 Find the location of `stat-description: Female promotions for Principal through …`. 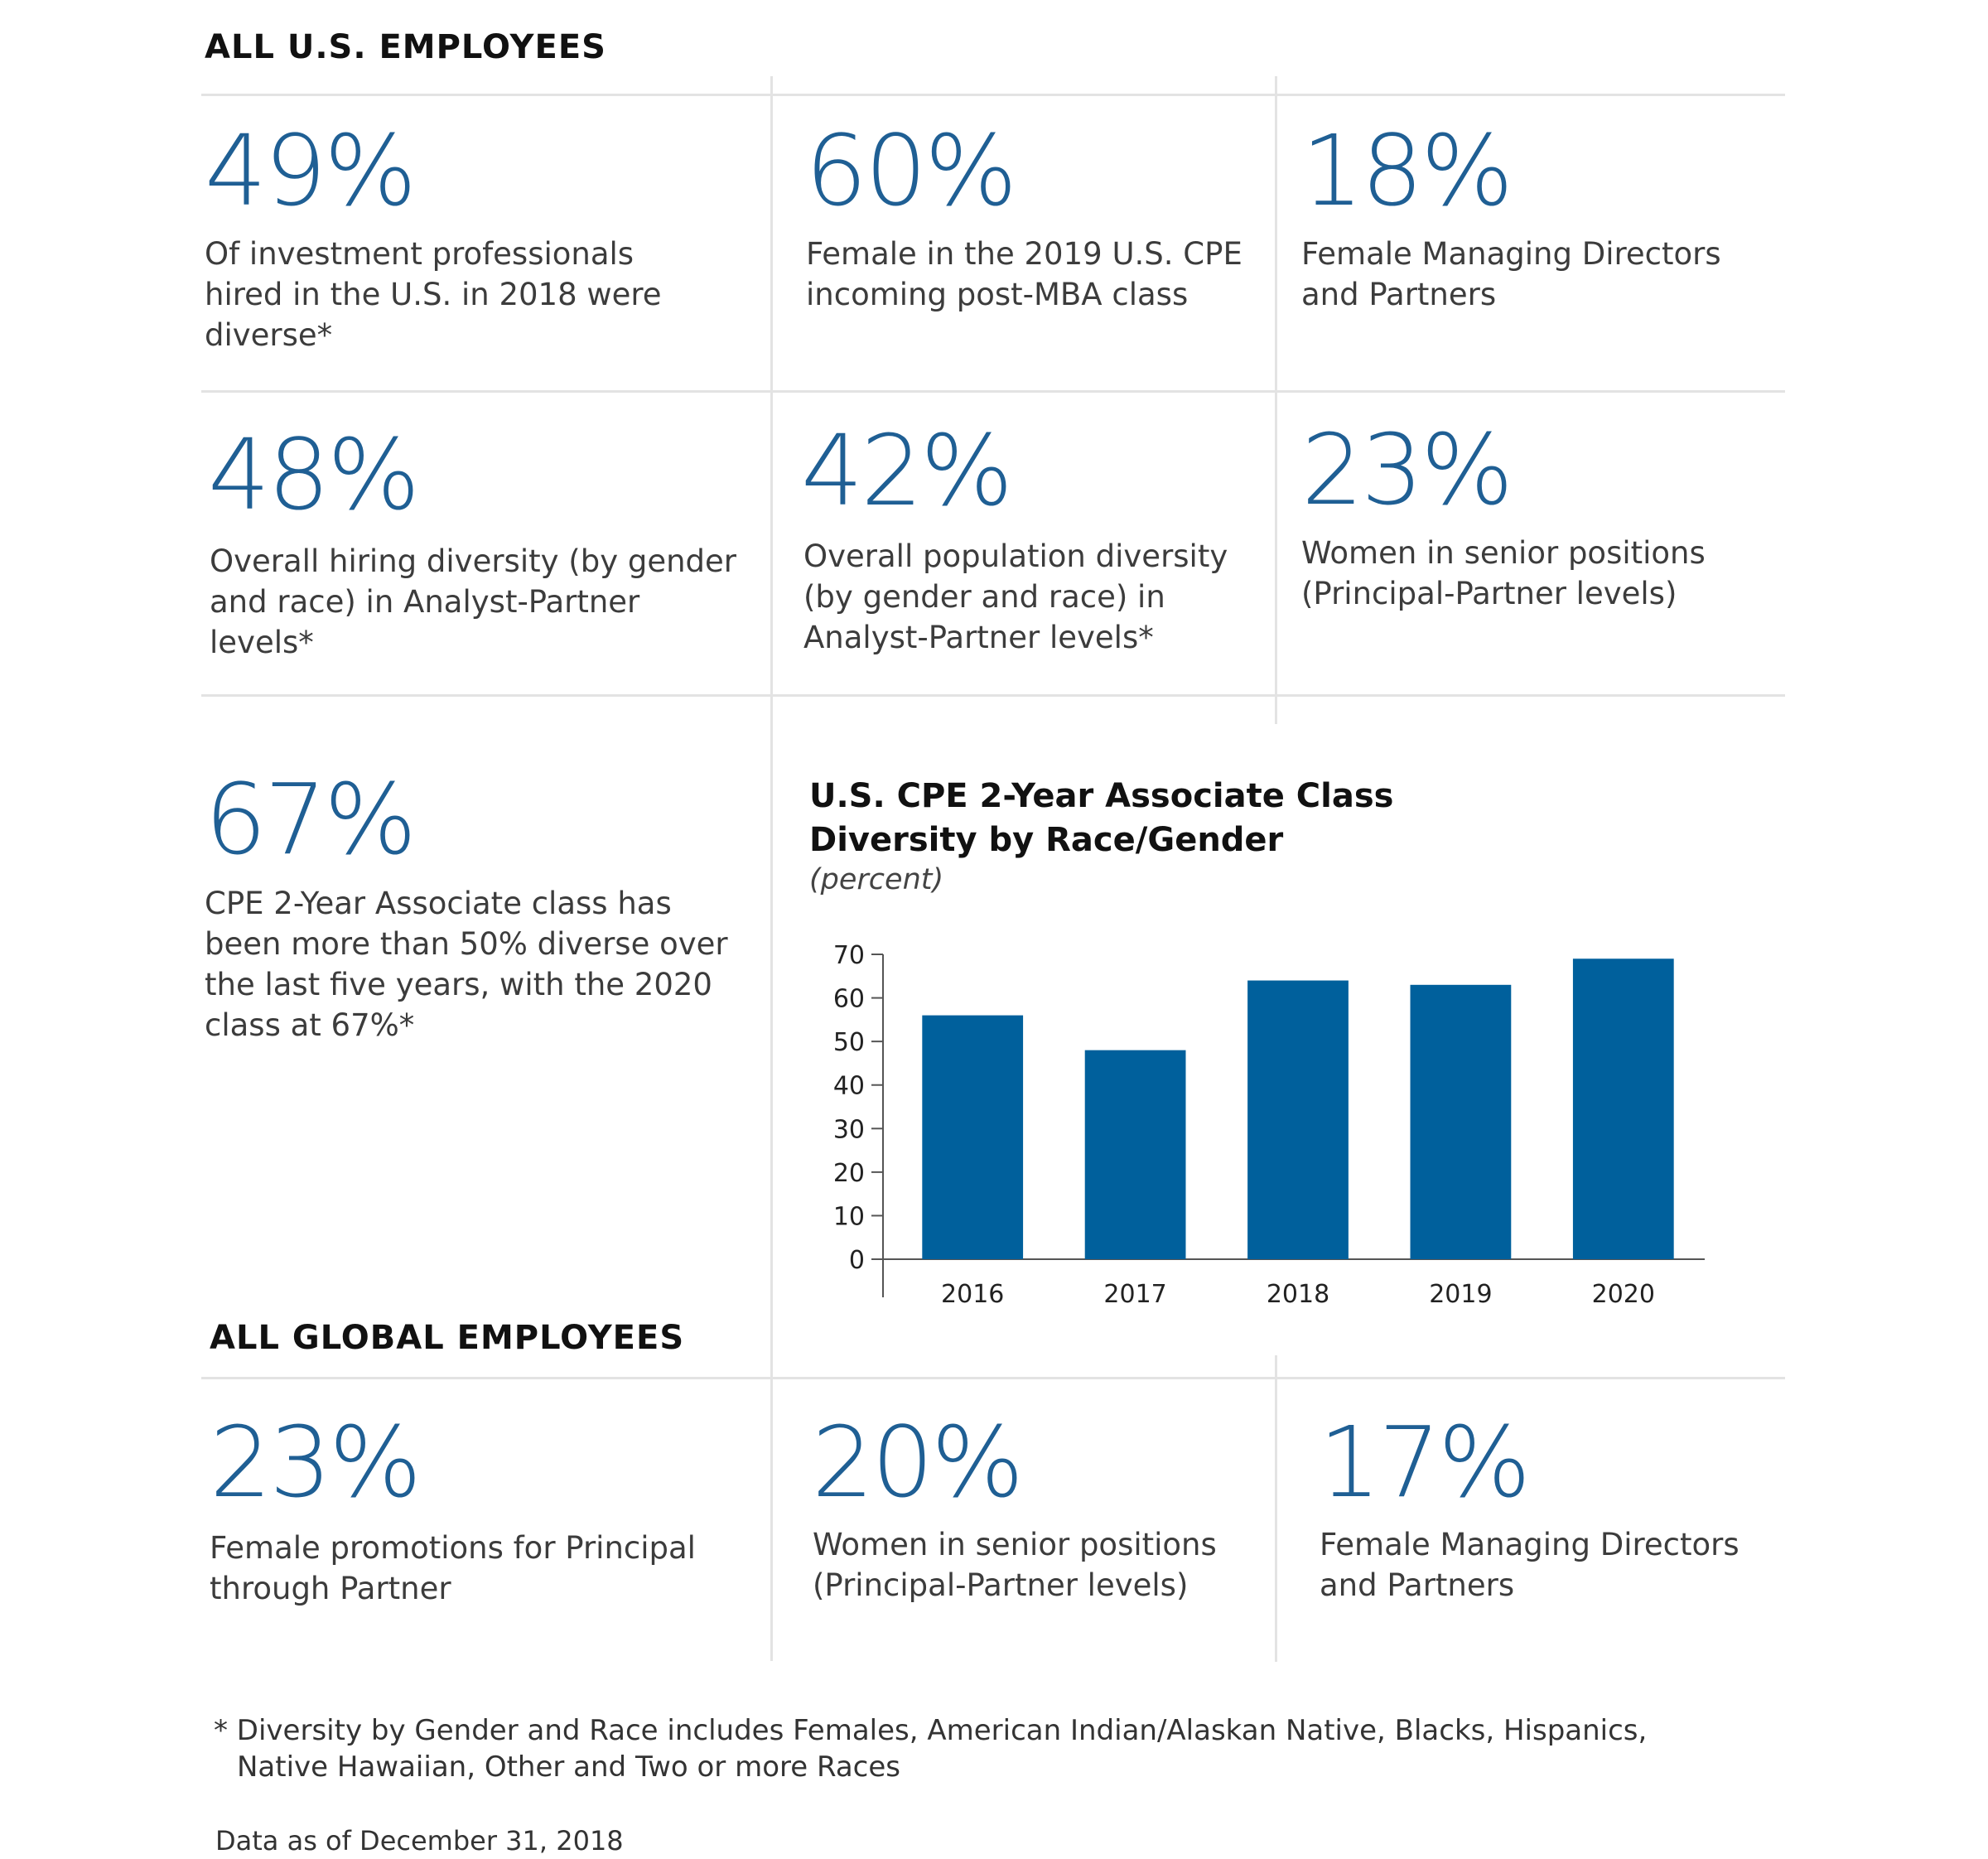

stat-description: Female promotions for Principal through … is located at coordinates (453, 1568).